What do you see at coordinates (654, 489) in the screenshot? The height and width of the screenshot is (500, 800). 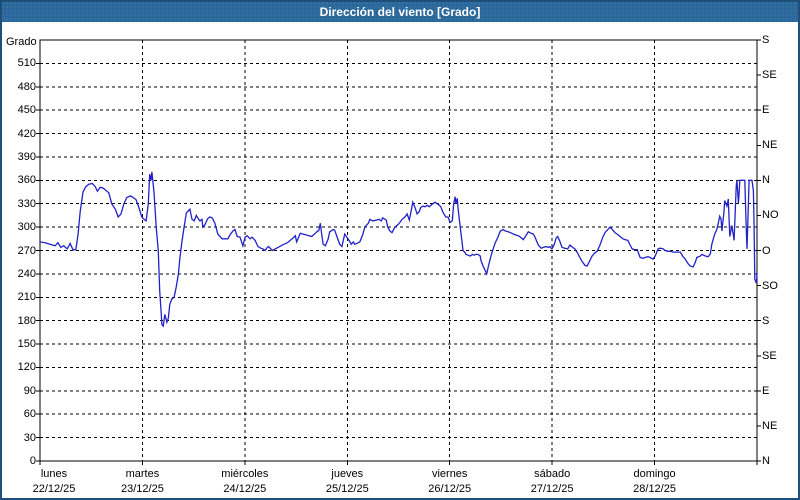 I see `date-label: 28/12/25` at bounding box center [654, 489].